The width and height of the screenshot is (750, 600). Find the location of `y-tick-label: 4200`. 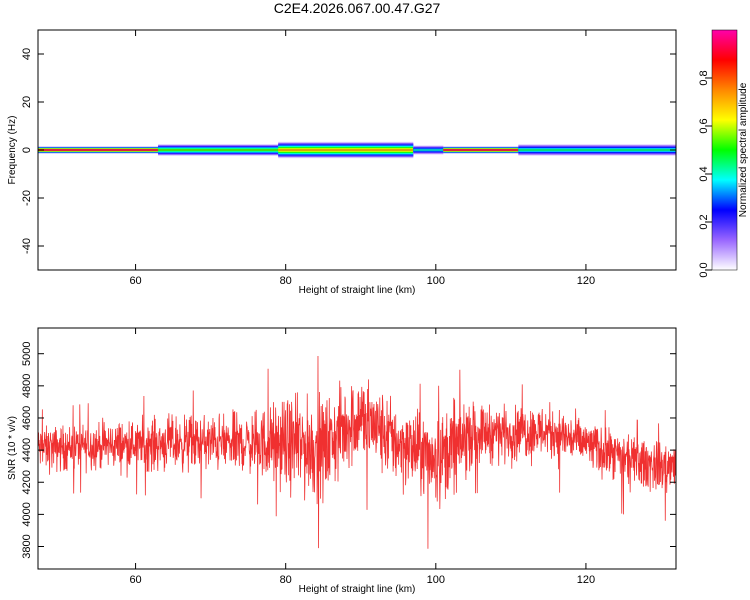

y-tick-label: 4200 is located at coordinates (27, 482).